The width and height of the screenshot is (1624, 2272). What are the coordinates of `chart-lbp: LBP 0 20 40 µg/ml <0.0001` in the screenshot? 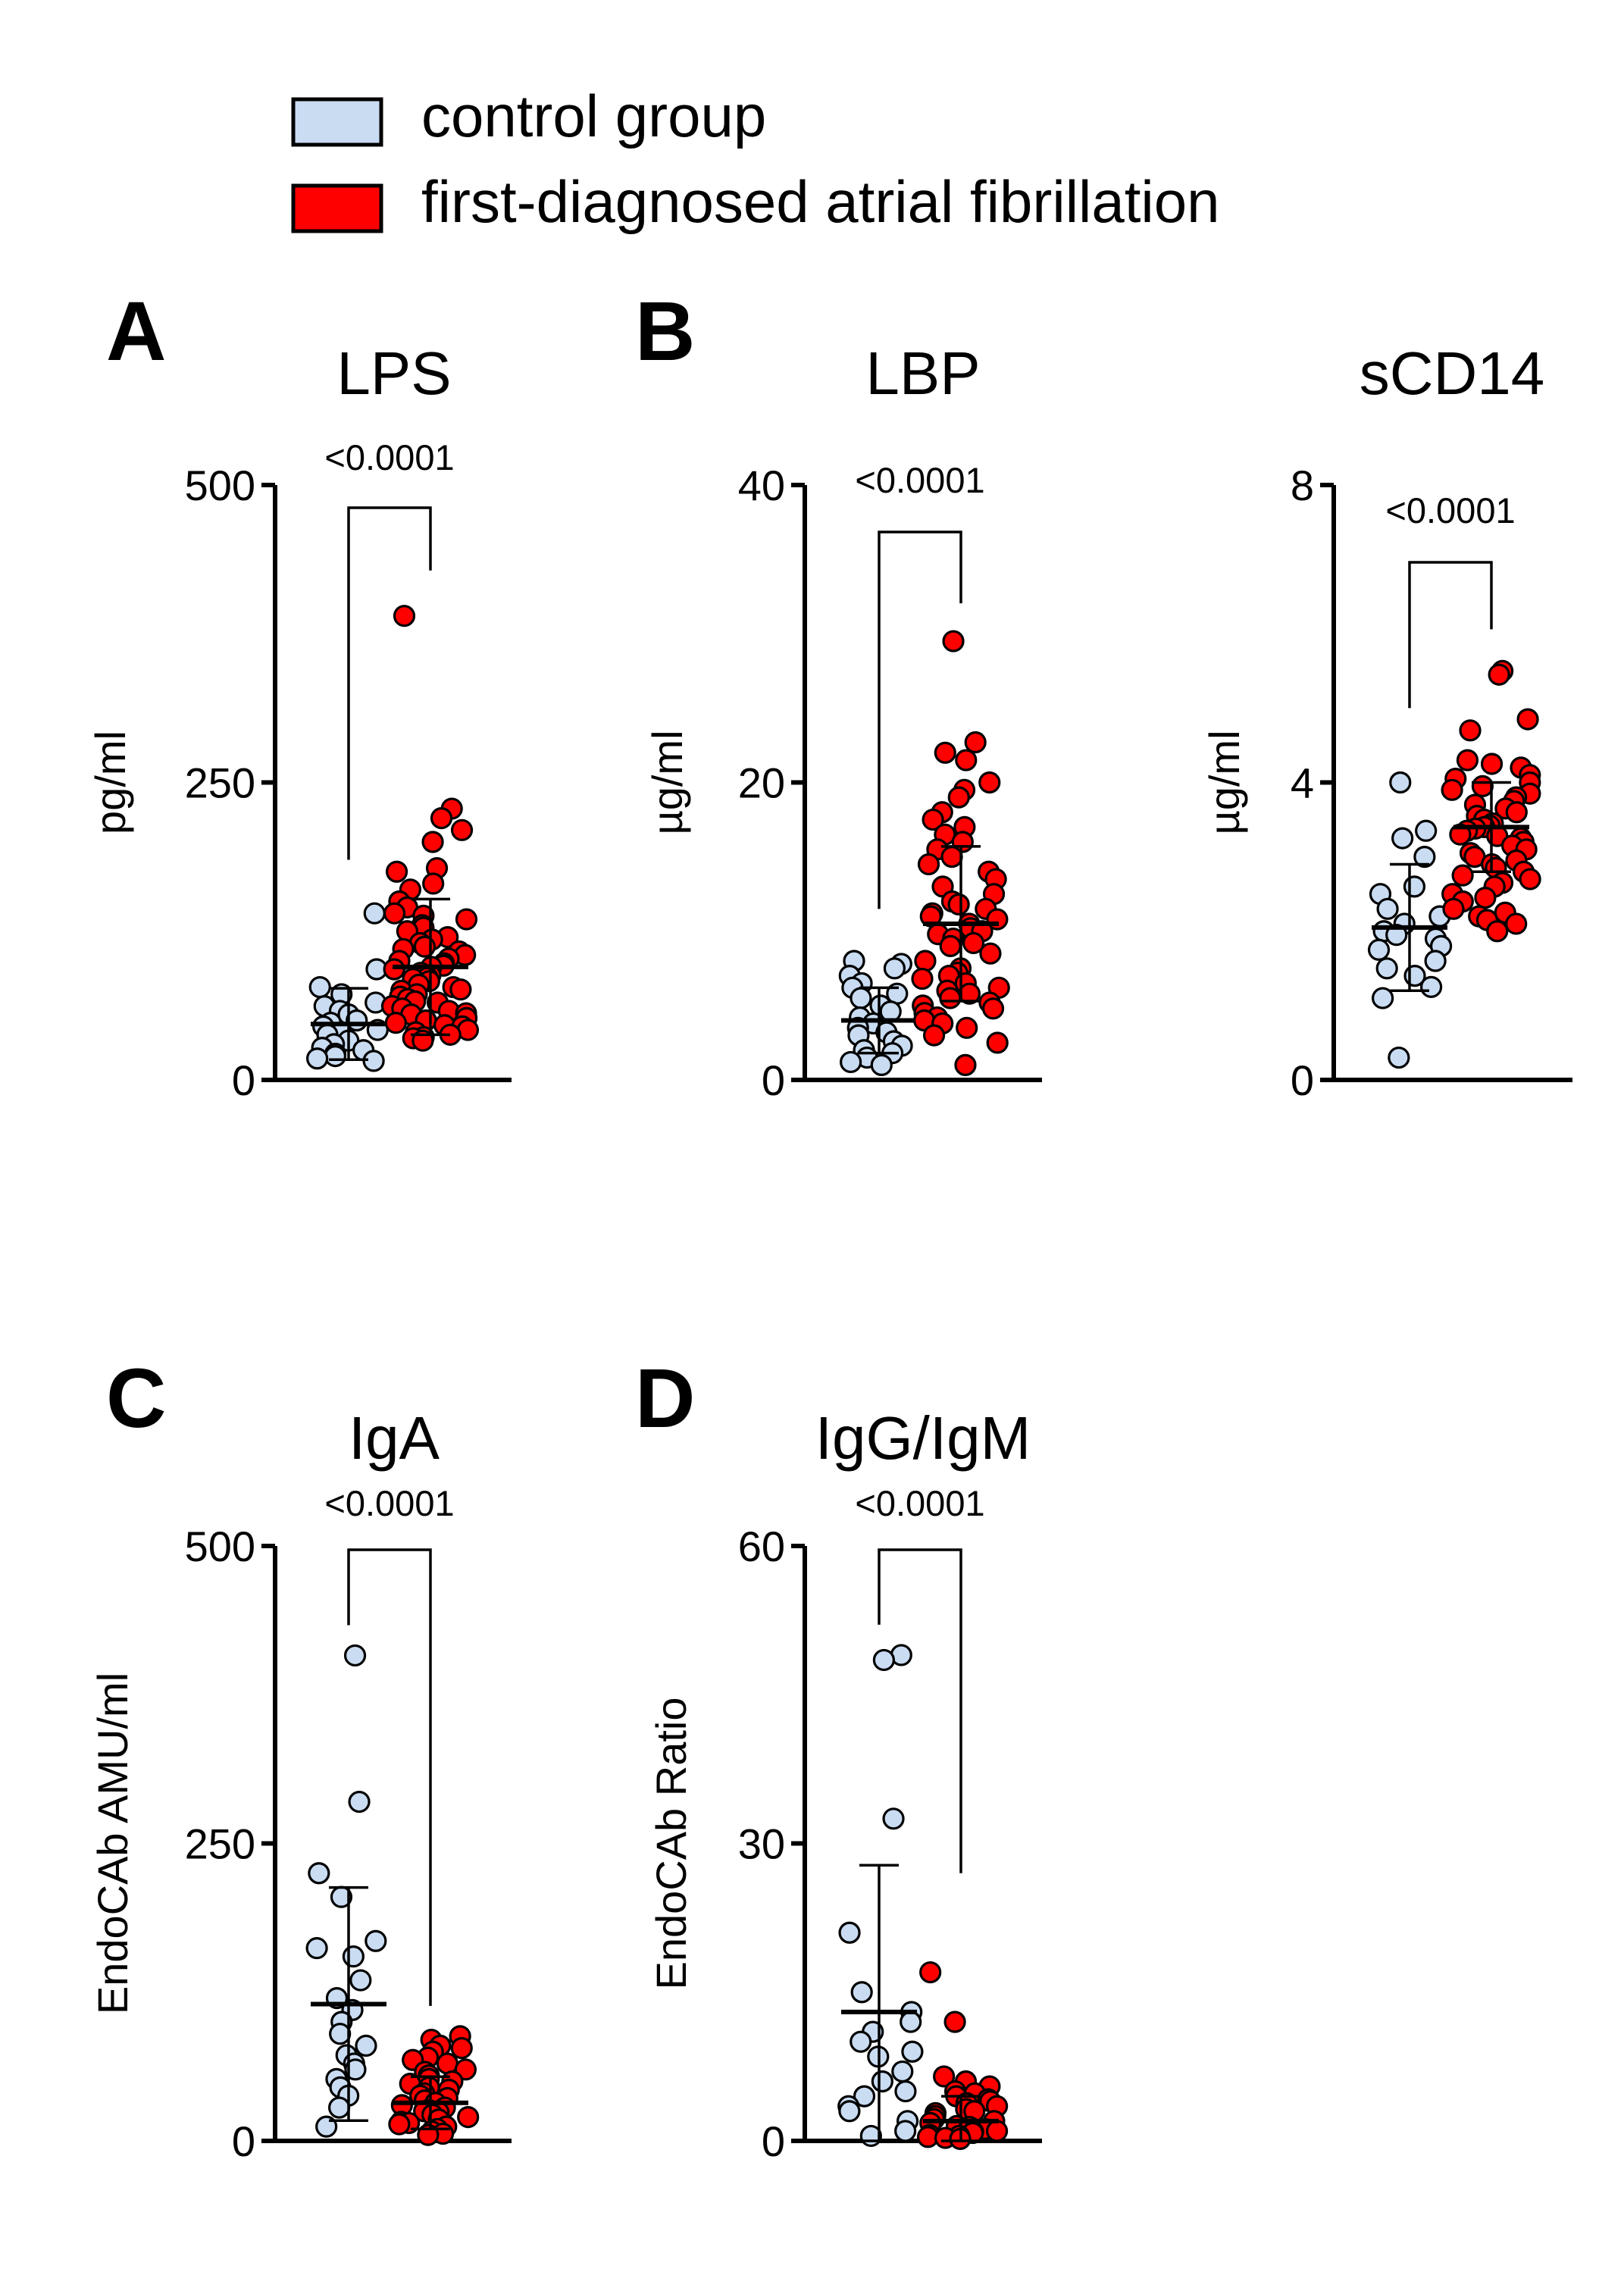 It's located at (842, 722).